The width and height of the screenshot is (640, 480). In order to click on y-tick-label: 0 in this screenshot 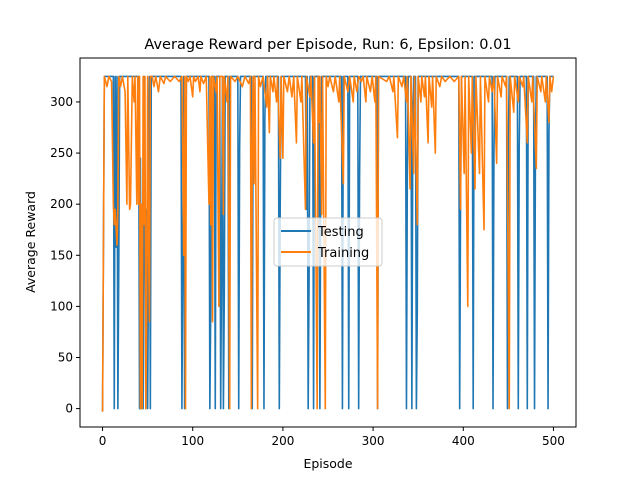, I will do `click(69, 409)`.